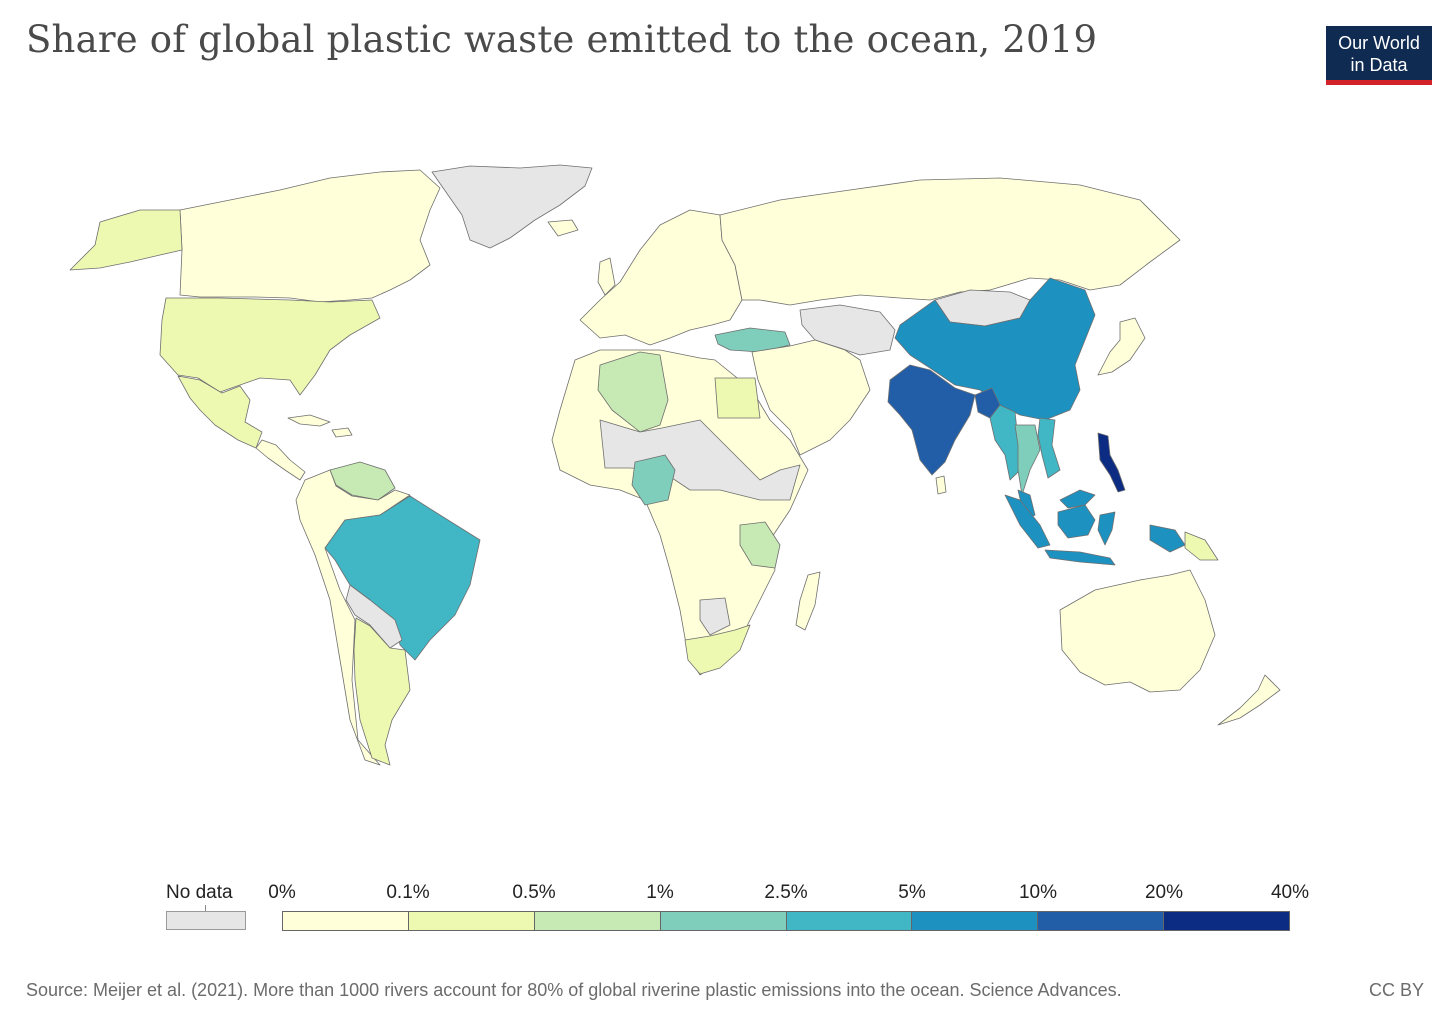 The height and width of the screenshot is (1028, 1456). Describe the element at coordinates (362, 481) in the screenshot. I see `region-venezuela` at that location.